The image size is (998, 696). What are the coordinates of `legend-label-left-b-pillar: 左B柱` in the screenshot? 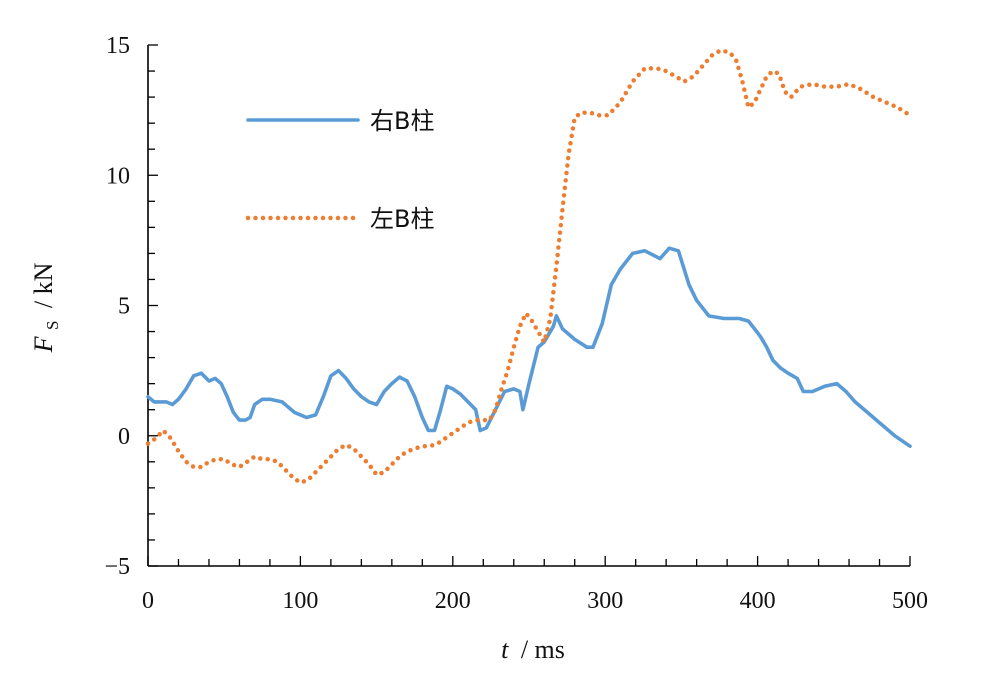 It's located at (402, 219).